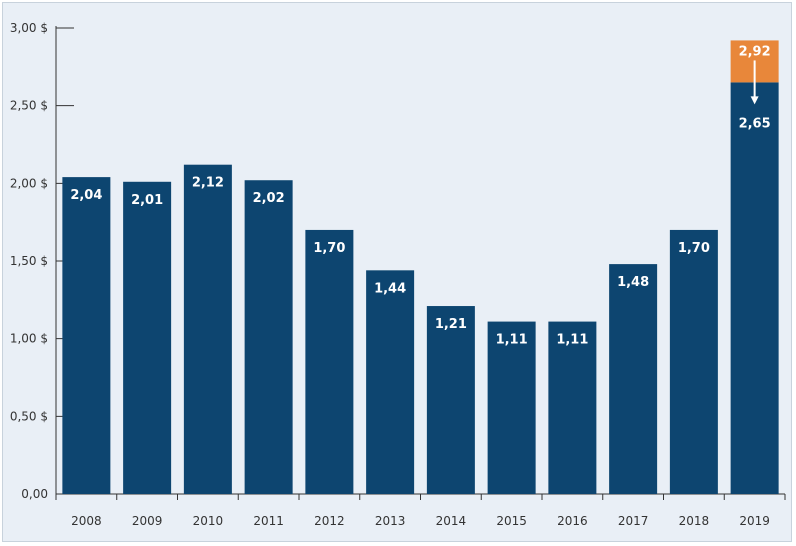  What do you see at coordinates (390, 382) in the screenshot?
I see `bar-2013` at bounding box center [390, 382].